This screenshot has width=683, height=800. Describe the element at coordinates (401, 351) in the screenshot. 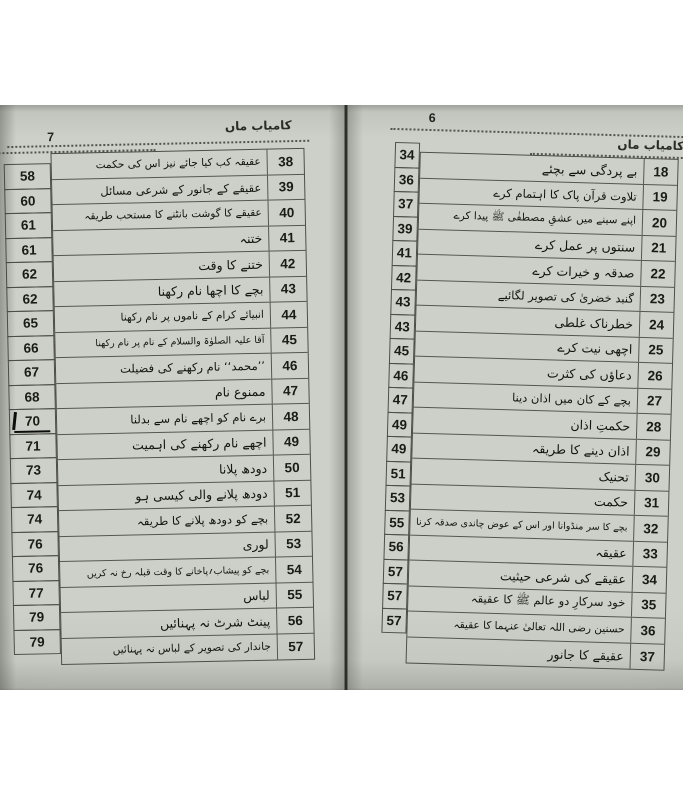

I see `page-number-cell: 45` at that location.